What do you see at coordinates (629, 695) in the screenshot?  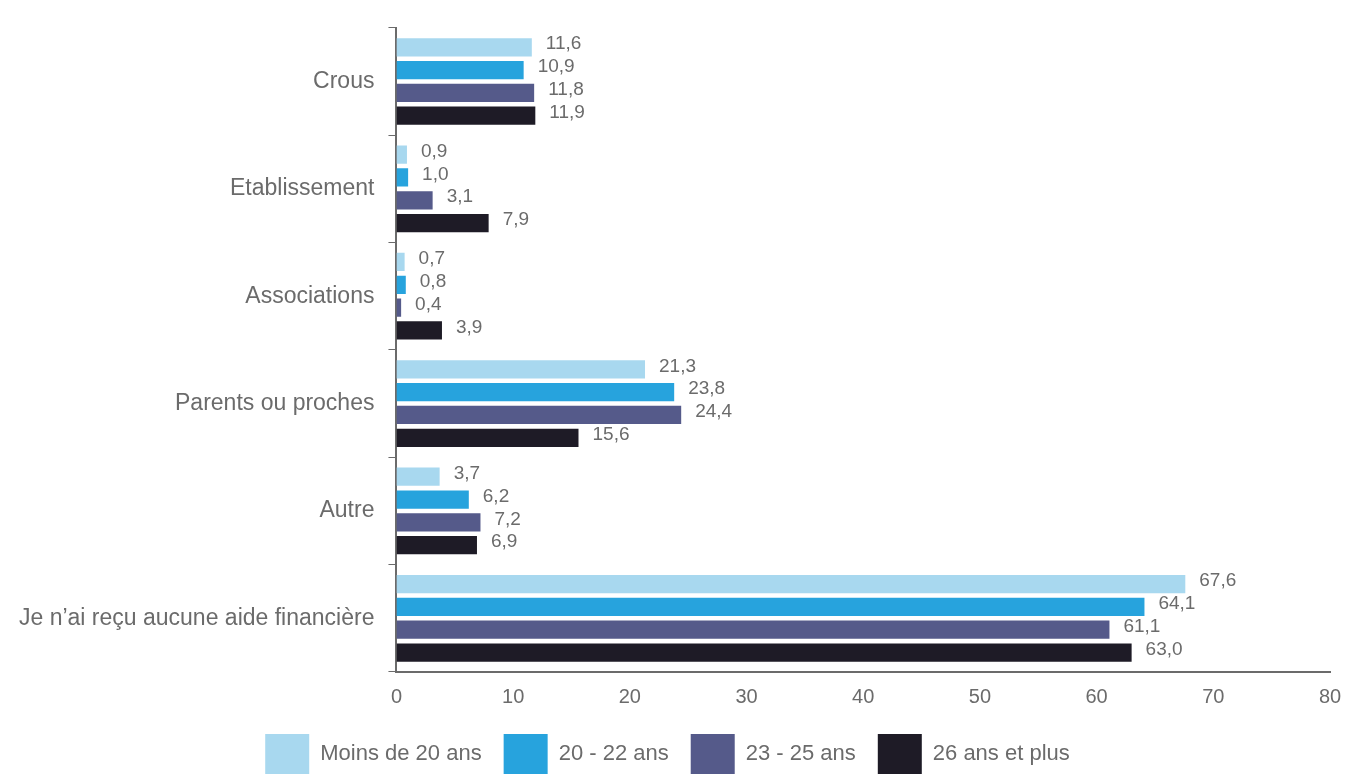 I see `x-tick-label: 20` at bounding box center [629, 695].